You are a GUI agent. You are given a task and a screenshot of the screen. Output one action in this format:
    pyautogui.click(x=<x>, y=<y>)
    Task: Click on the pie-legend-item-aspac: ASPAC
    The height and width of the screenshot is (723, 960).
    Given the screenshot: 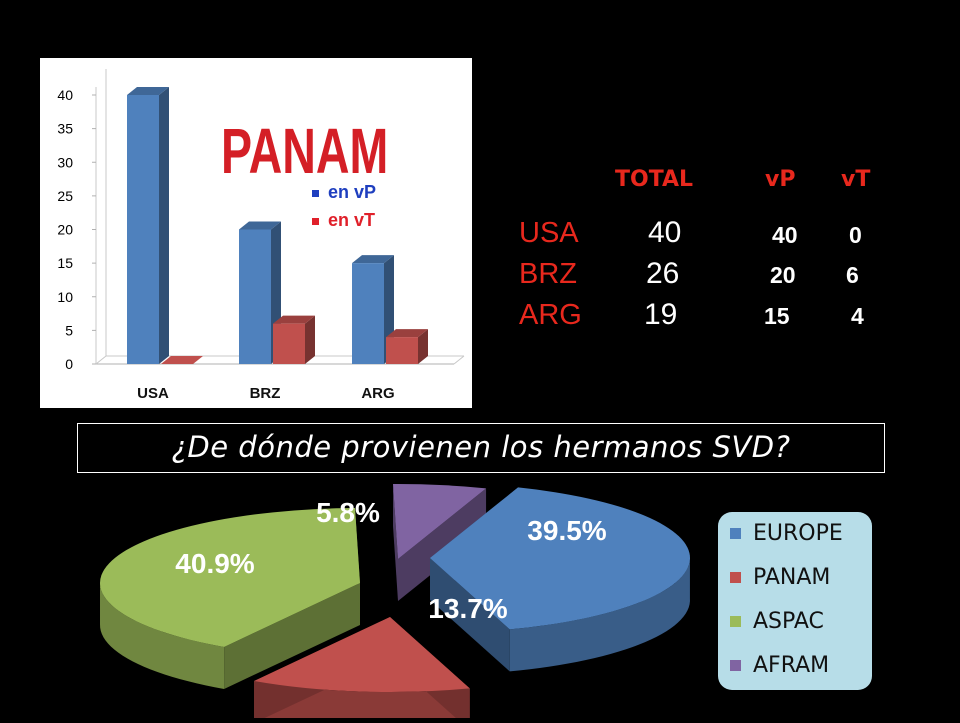 What is the action you would take?
    pyautogui.click(x=777, y=621)
    